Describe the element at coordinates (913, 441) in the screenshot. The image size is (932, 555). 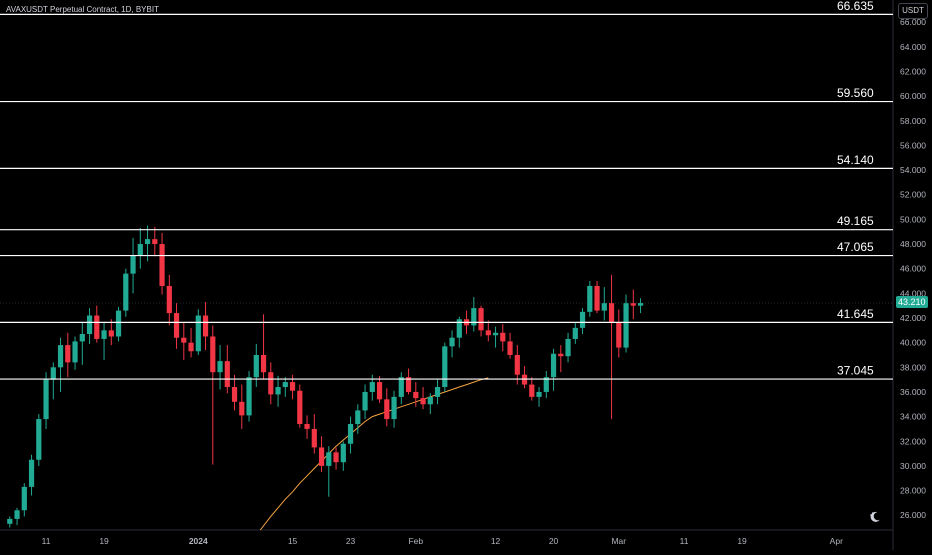
I see `price-tick-label: 32.000` at that location.